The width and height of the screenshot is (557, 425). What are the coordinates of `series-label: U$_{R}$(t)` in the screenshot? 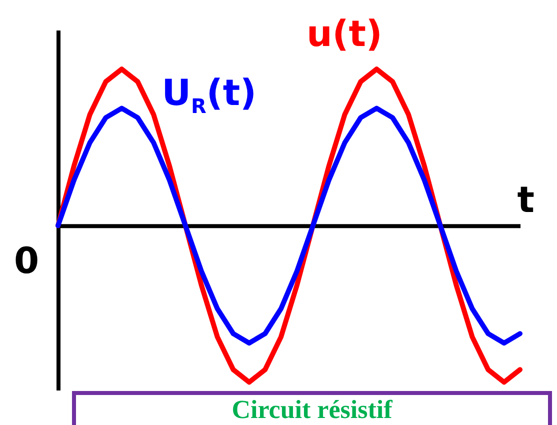 It's located at (209, 95).